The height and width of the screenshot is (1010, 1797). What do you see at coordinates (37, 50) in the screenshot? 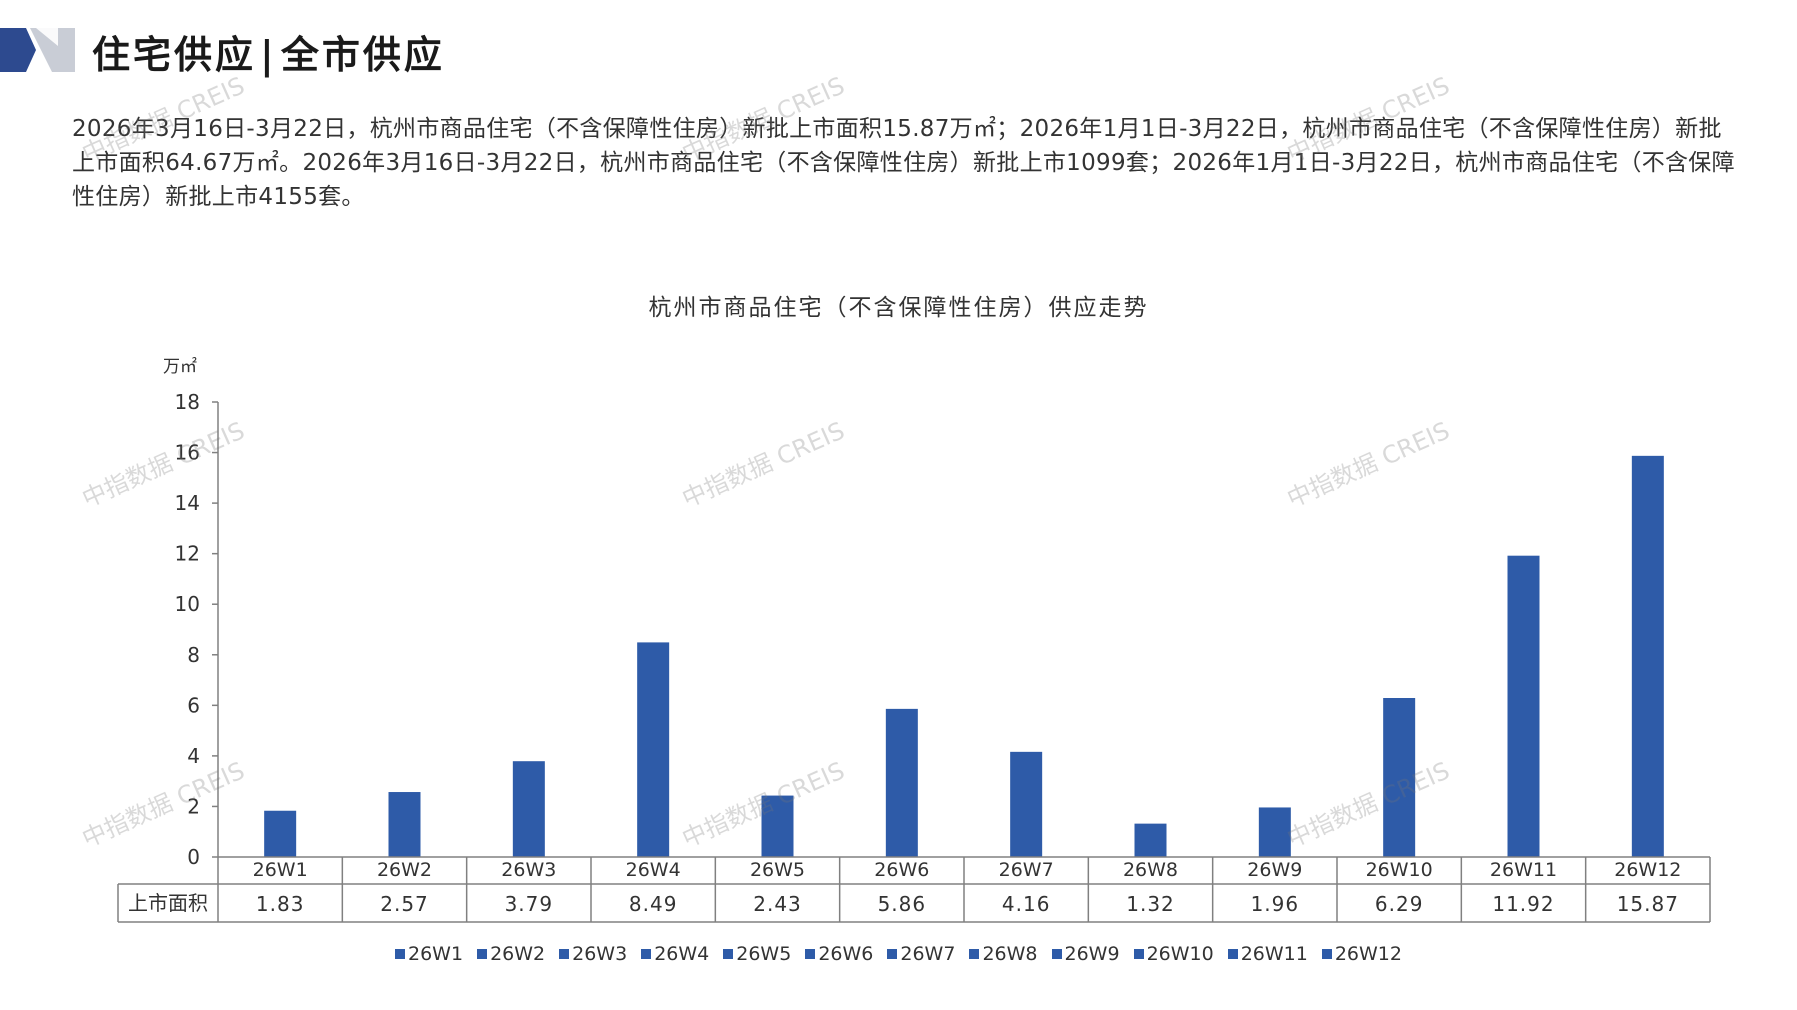
I see `header-logo-mark` at bounding box center [37, 50].